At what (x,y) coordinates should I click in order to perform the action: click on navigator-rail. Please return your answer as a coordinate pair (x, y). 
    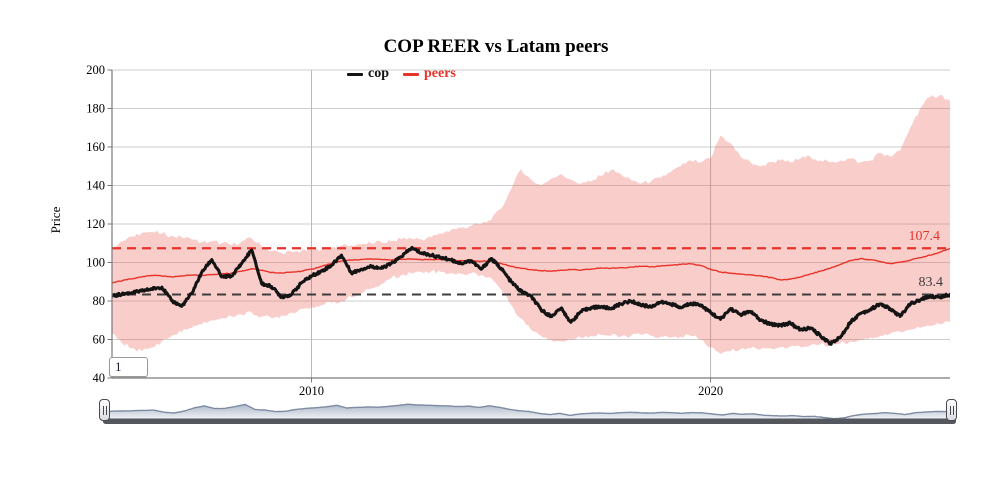
    Looking at the image, I should click on (529, 421).